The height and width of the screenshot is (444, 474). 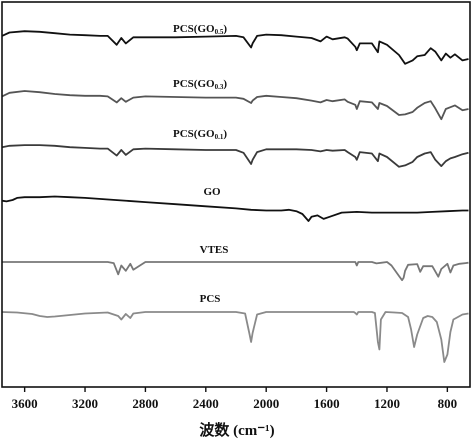 I want to click on x-tick-label-1200: 1200, so click(x=387, y=403).